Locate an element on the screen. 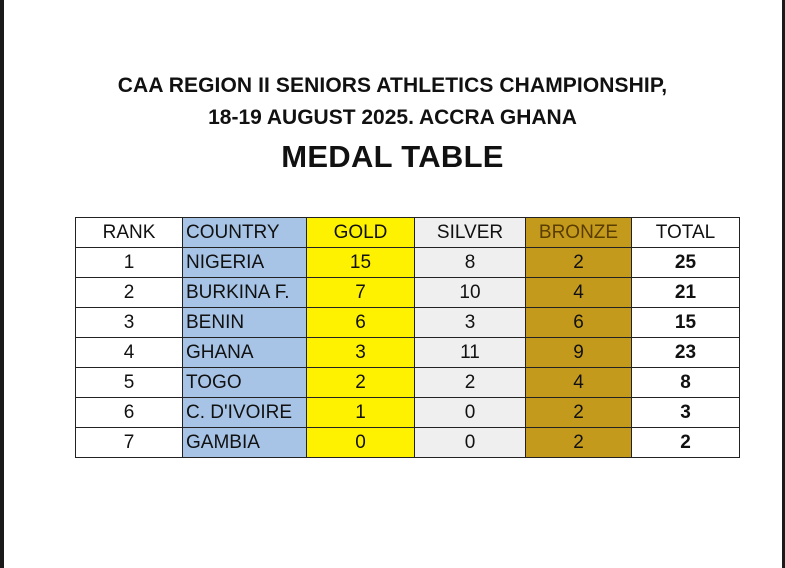 This screenshot has width=785, height=568. table-row: 3 BENIN 6 3 6 15 is located at coordinates (407, 322).